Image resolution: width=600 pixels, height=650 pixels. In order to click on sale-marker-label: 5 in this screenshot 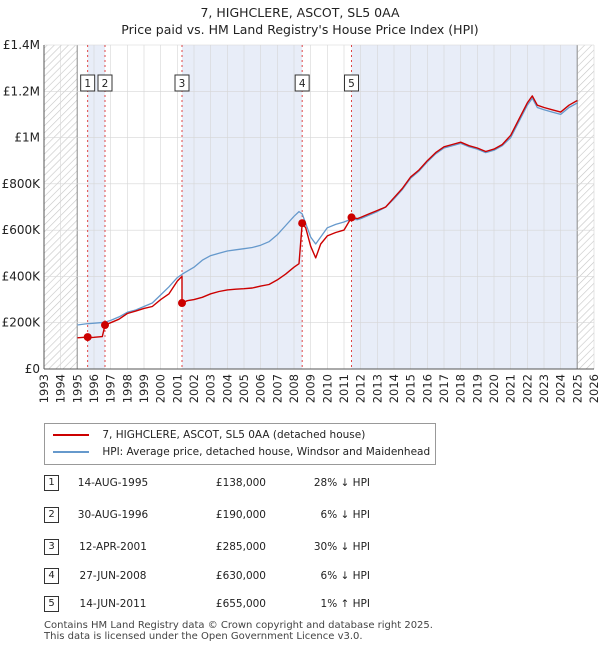, I will do `click(351, 84)`.